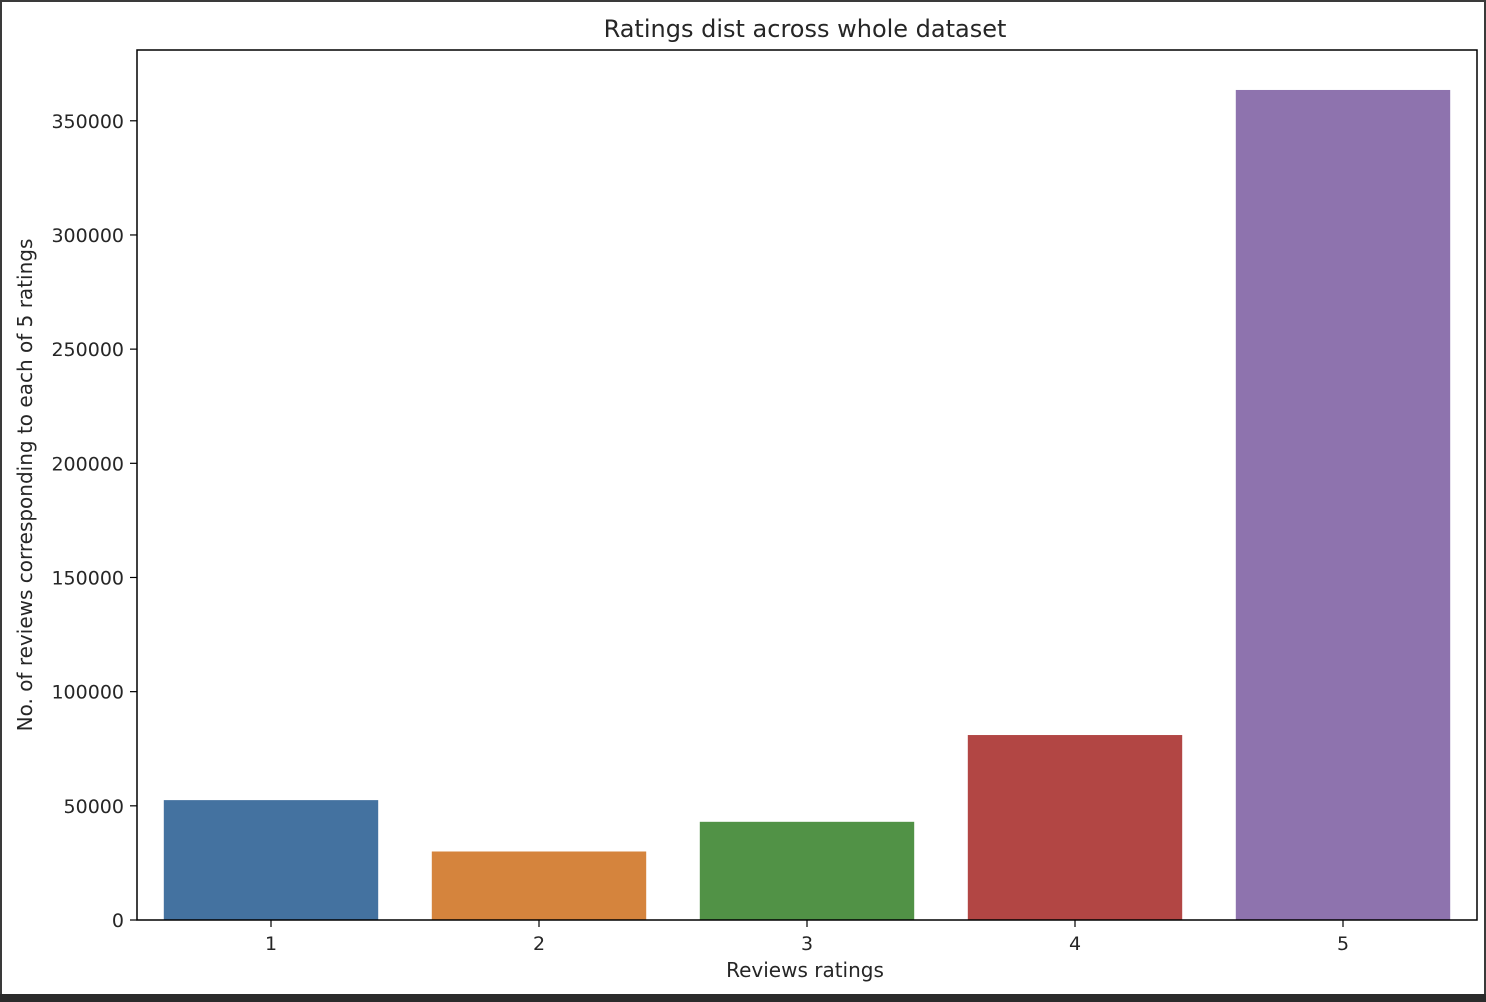 This screenshot has width=1486, height=1002. I want to click on y-tick-label: 250000, so click(87, 350).